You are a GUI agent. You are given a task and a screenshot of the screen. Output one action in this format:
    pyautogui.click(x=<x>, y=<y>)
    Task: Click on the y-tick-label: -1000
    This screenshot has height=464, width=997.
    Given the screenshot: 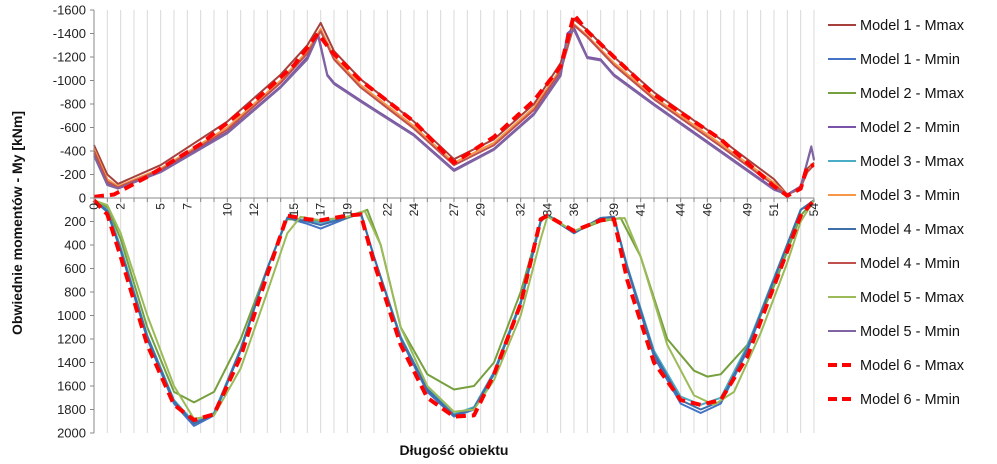 What is the action you would take?
    pyautogui.click(x=69, y=80)
    